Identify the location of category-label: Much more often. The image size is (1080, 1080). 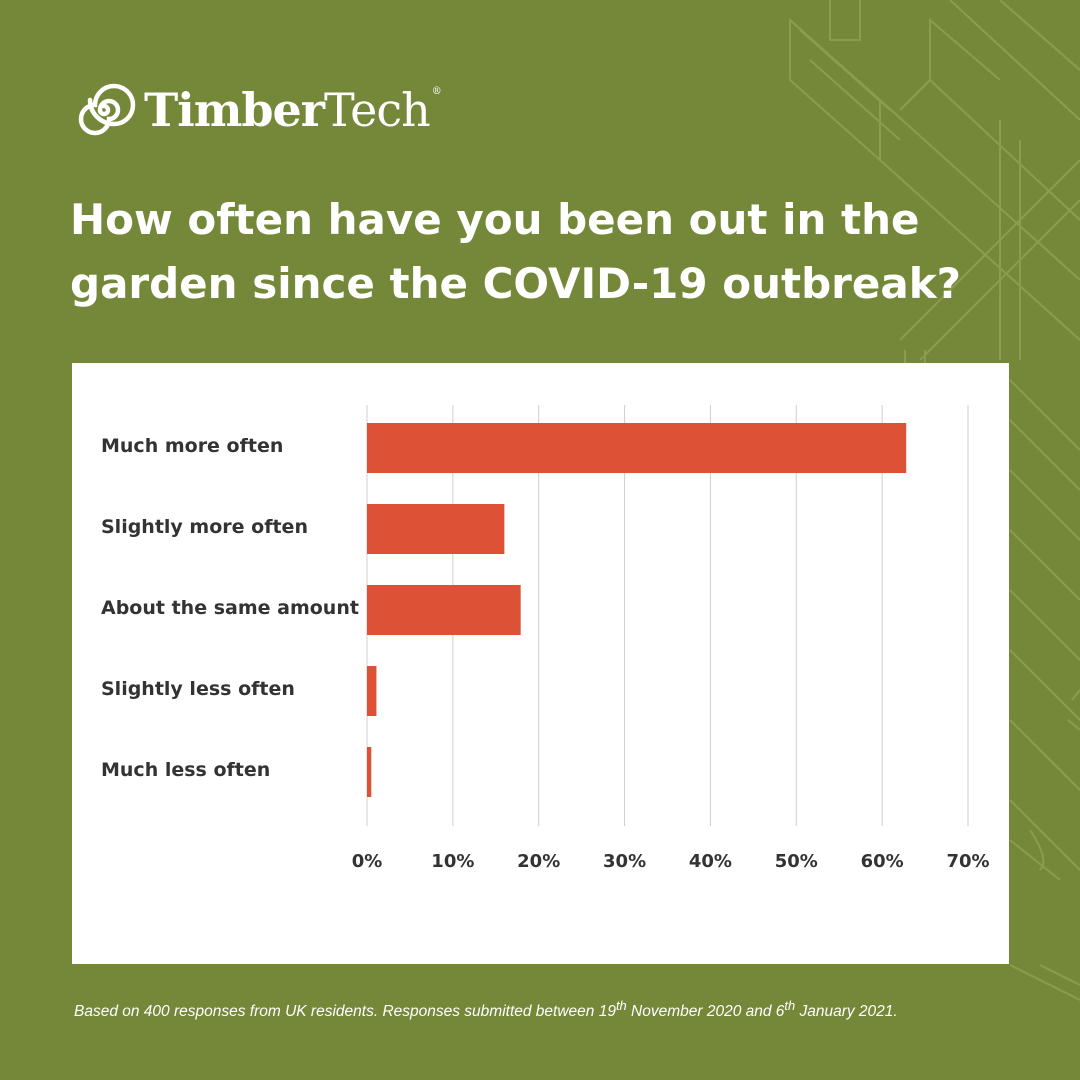
(192, 446).